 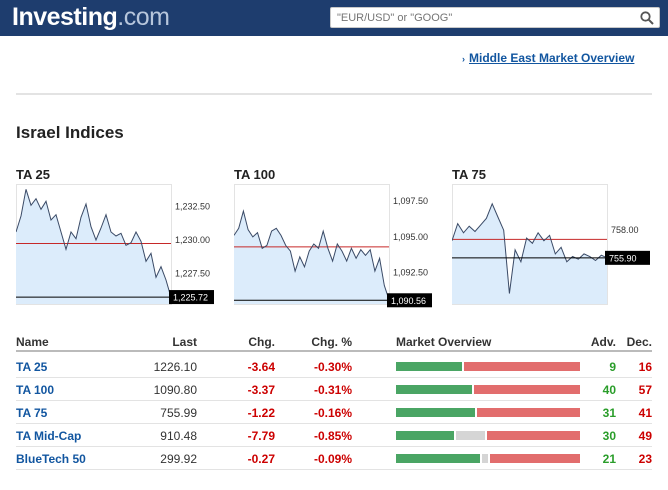 I want to click on header-dec: Dec., so click(x=639, y=342).